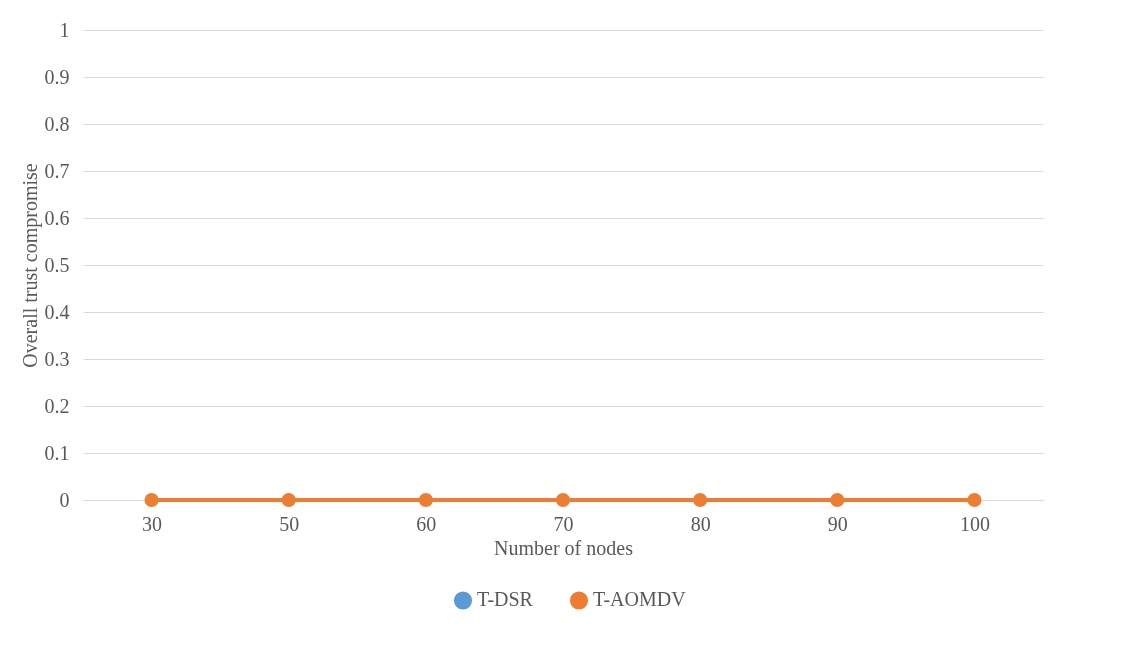 The height and width of the screenshot is (672, 1148). I want to click on y-tick-label: 1, so click(64, 29).